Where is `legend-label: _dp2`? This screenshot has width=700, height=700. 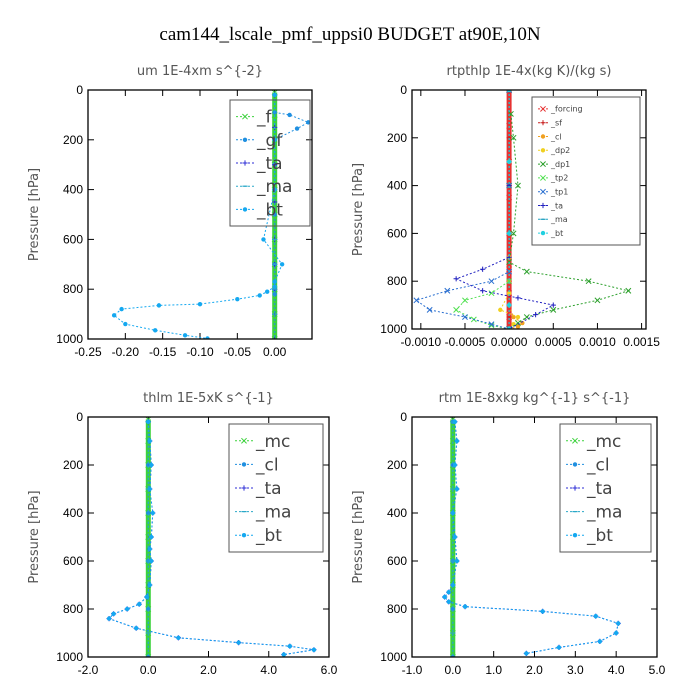
legend-label: _dp2 is located at coordinates (560, 150).